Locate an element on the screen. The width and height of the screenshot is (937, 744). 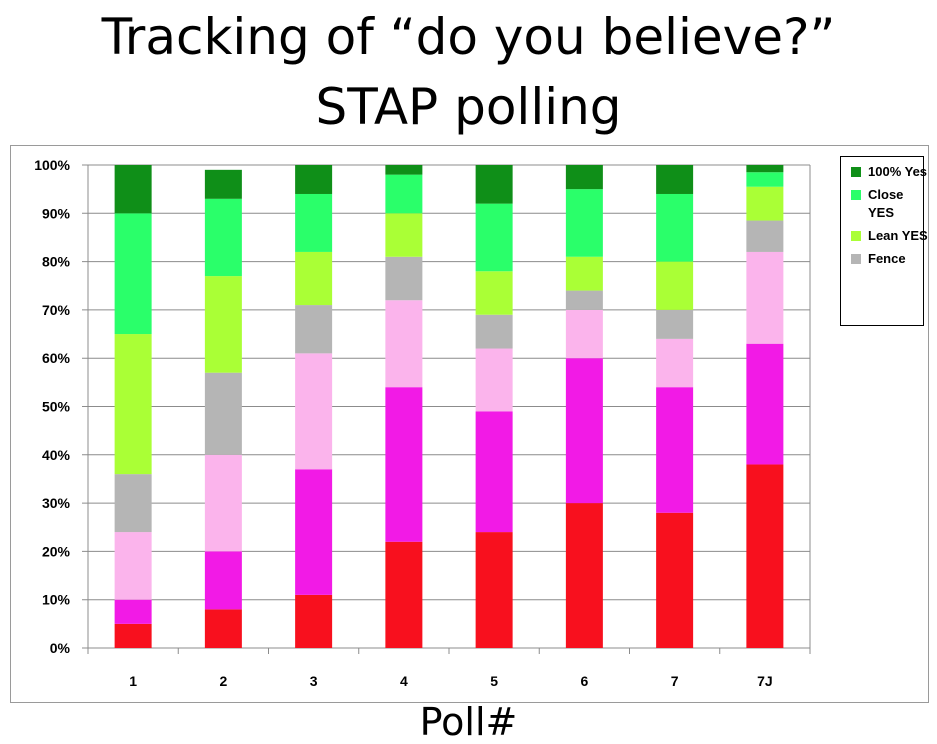
legend-item-lean-yes: Lean YES is located at coordinates (889, 236).